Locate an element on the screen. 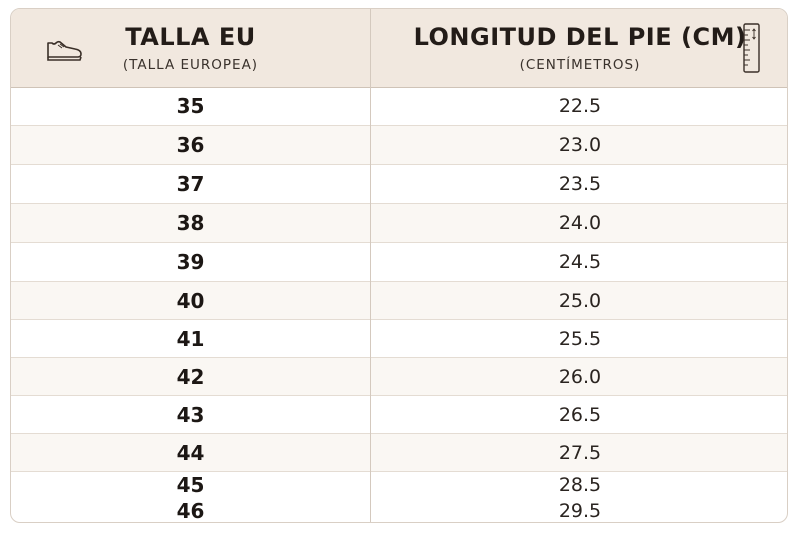  length-cell: 24.0 is located at coordinates (580, 223).